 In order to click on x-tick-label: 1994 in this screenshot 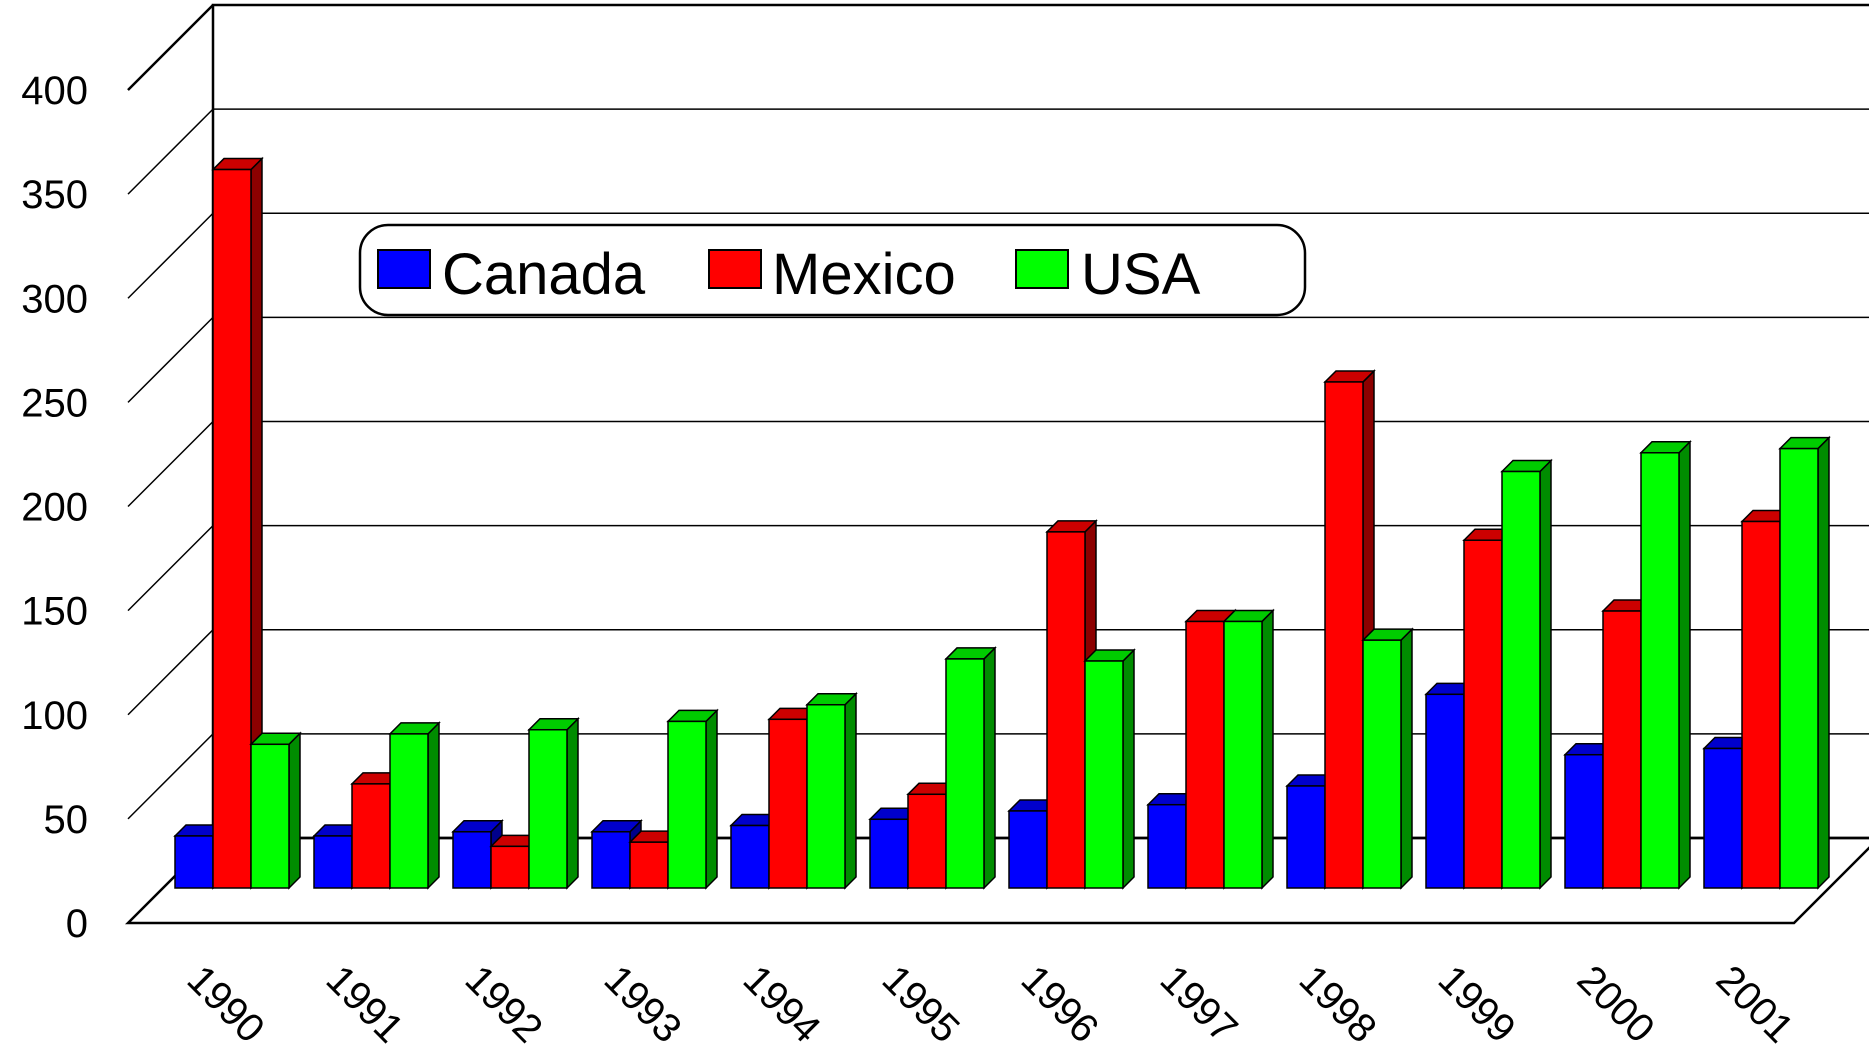, I will do `click(782, 1004)`.